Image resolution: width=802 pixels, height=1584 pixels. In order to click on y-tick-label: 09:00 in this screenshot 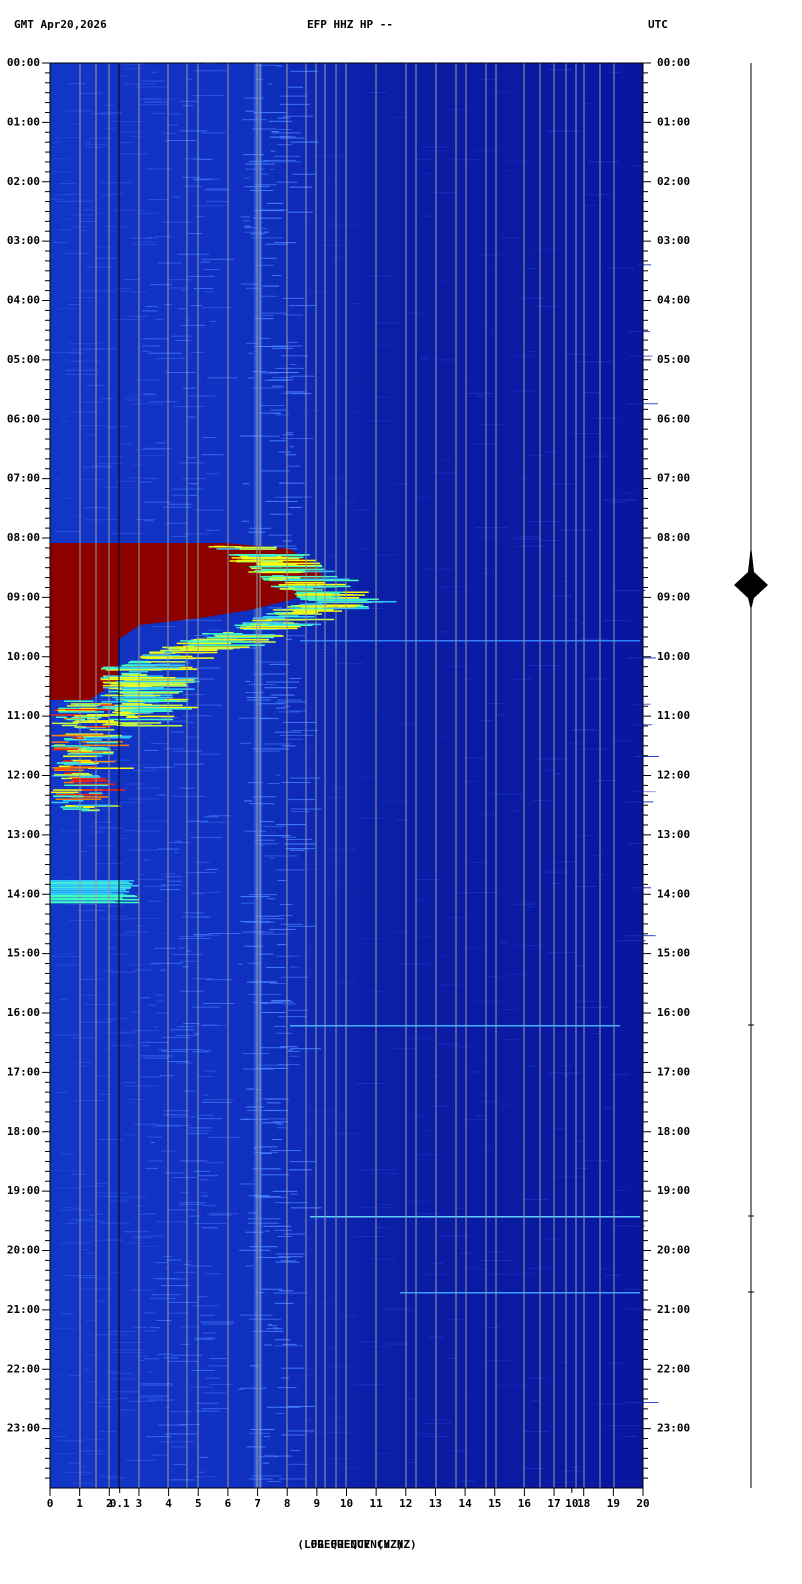, I will do `click(23, 596)`.